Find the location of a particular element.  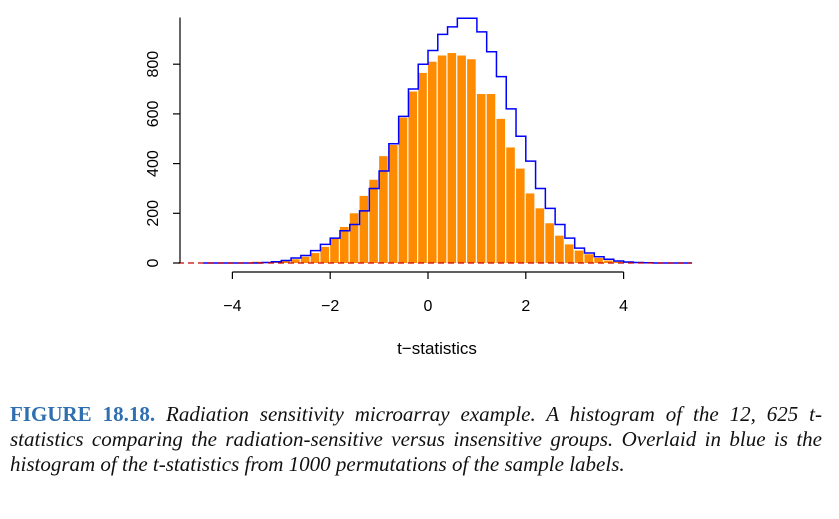

x-tick-label: −4 is located at coordinates (232, 306).